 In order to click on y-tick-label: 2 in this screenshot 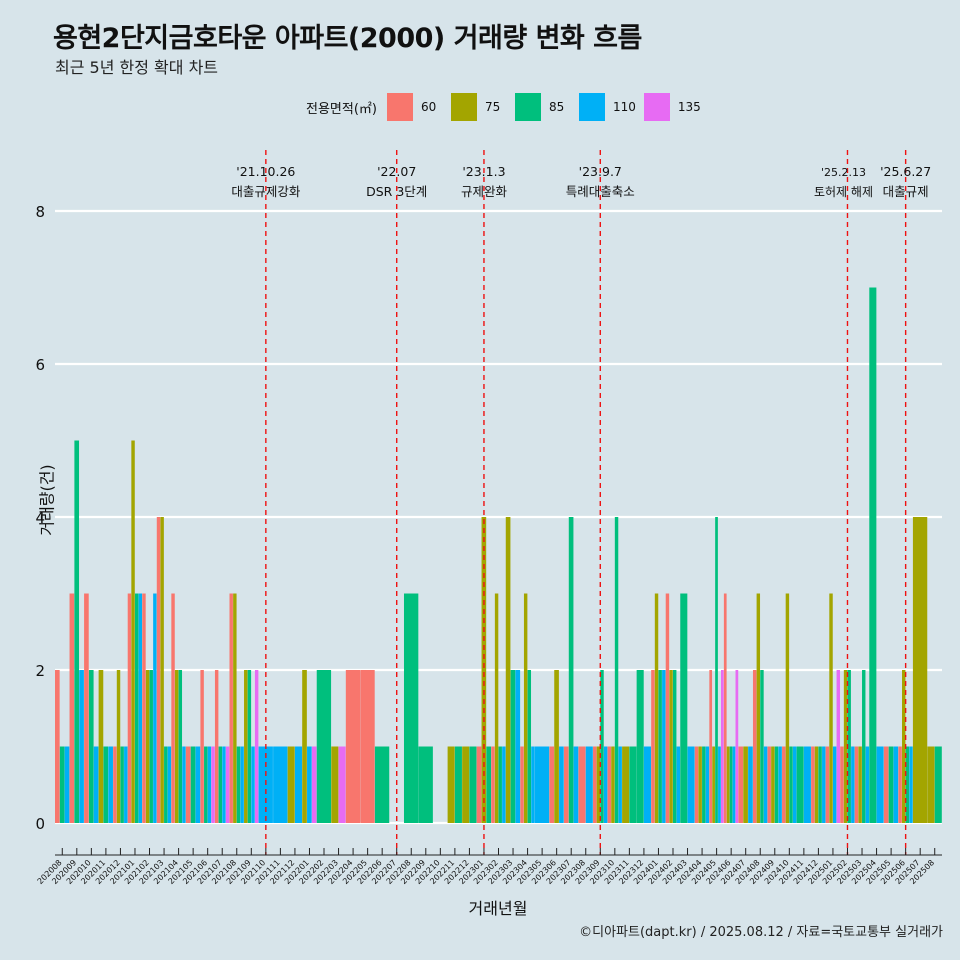, I will do `click(40, 671)`.